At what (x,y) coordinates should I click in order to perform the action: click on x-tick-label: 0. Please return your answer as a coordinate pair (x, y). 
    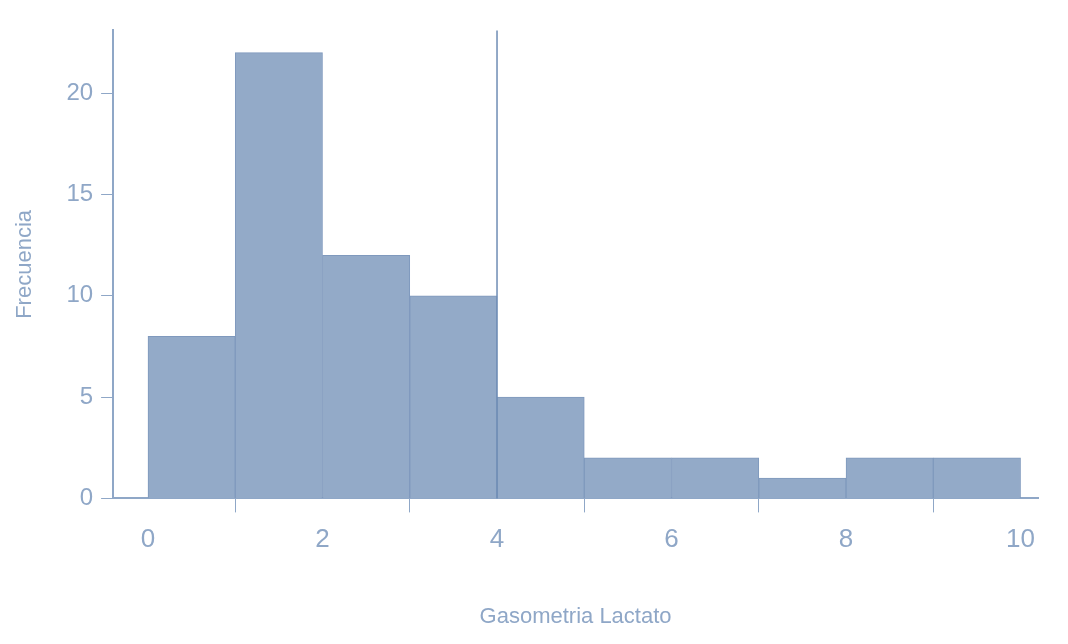
    Looking at the image, I should click on (148, 538).